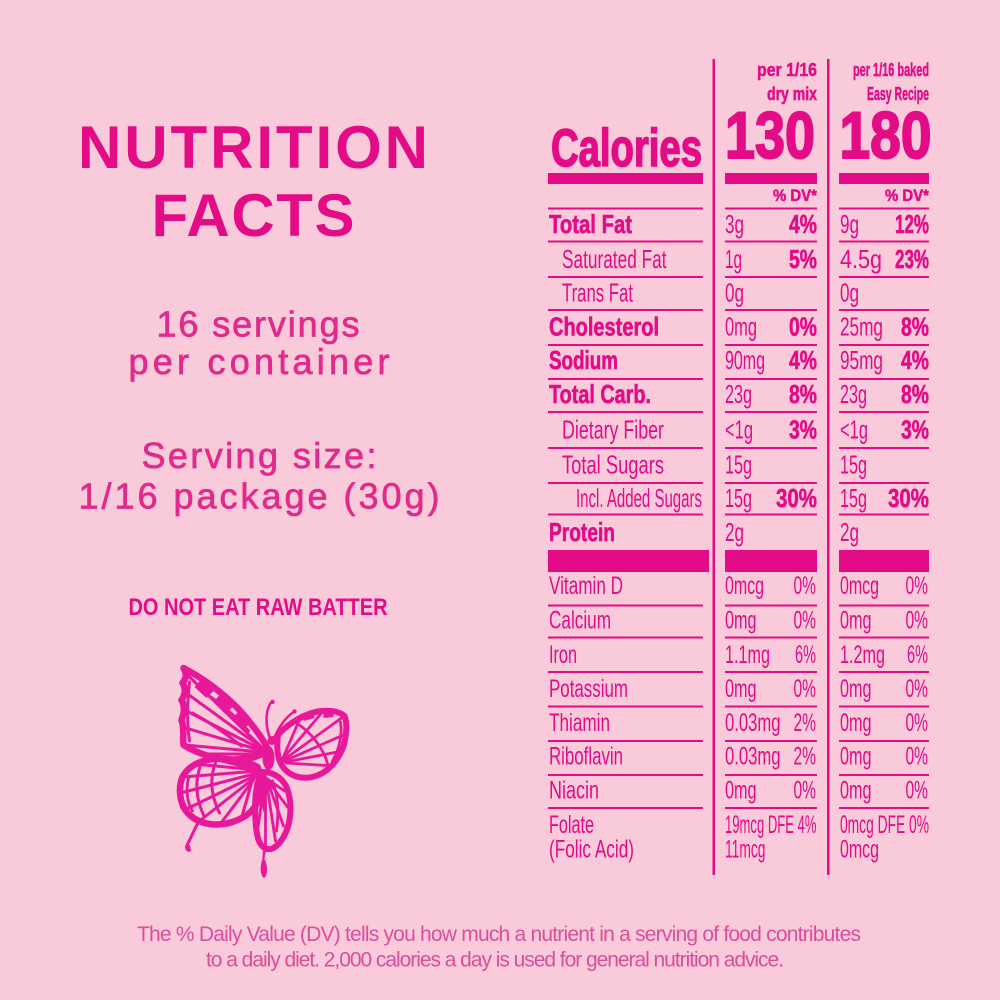  I want to click on svg-text: 16 servings, so click(258, 324).